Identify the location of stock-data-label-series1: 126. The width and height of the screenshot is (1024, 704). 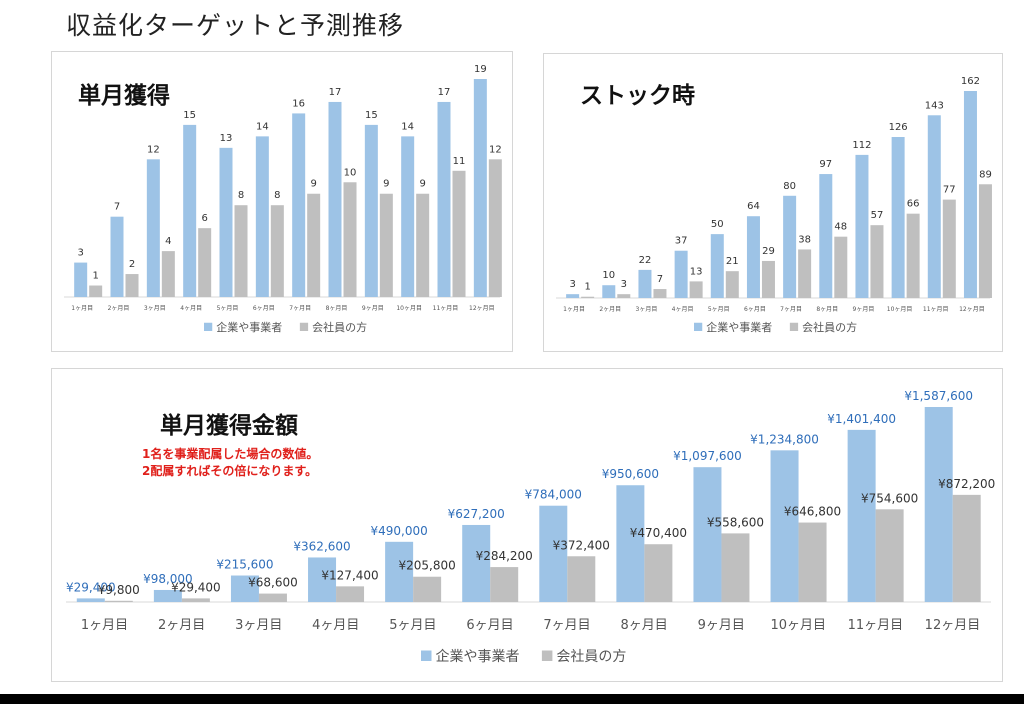
(898, 127).